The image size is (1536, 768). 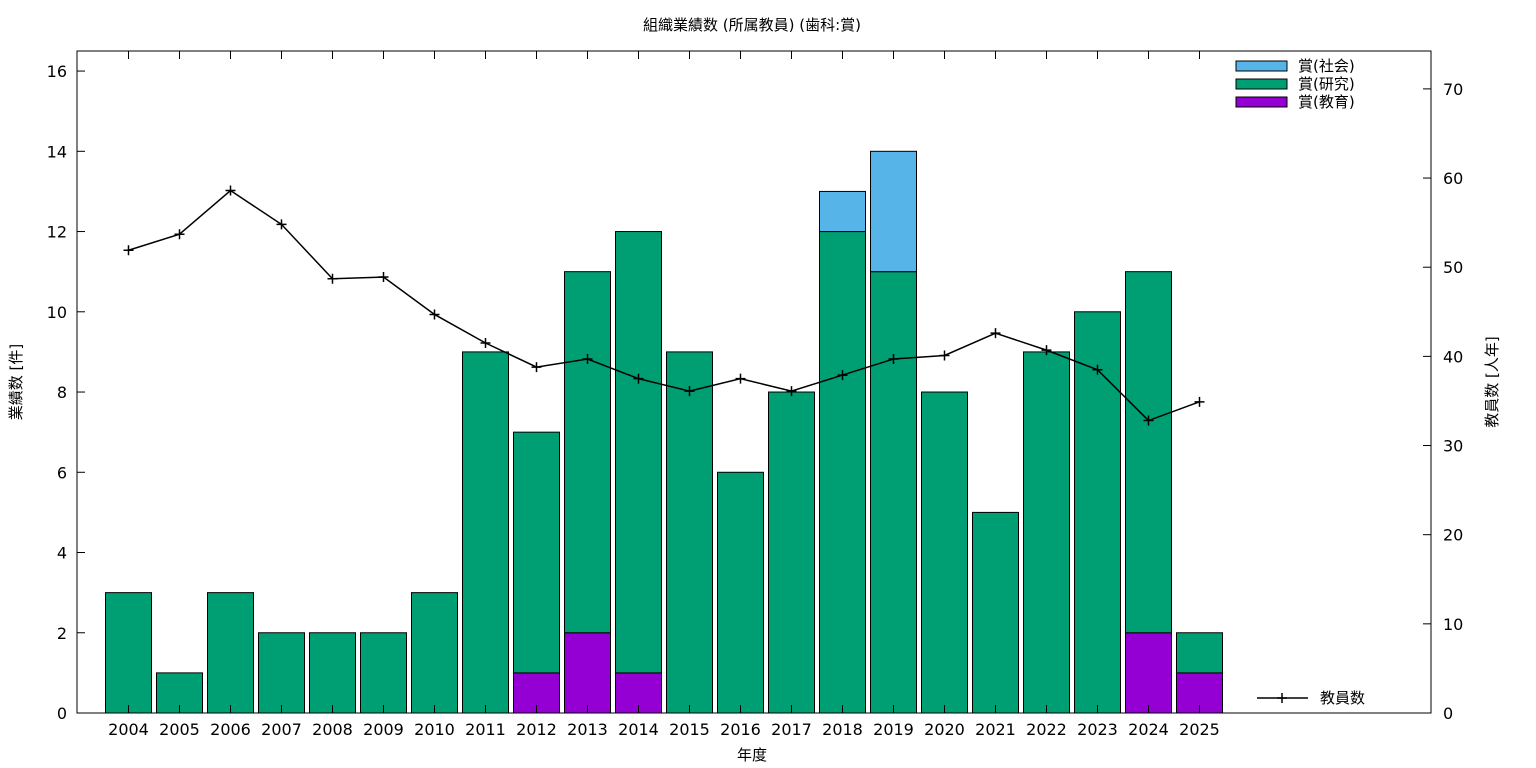 I want to click on legend-label-2: 賞(教育), so click(x=1326, y=102).